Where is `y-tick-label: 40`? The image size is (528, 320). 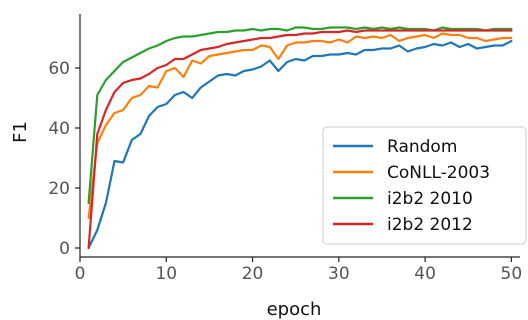
y-tick-label: 40 is located at coordinates (59, 129).